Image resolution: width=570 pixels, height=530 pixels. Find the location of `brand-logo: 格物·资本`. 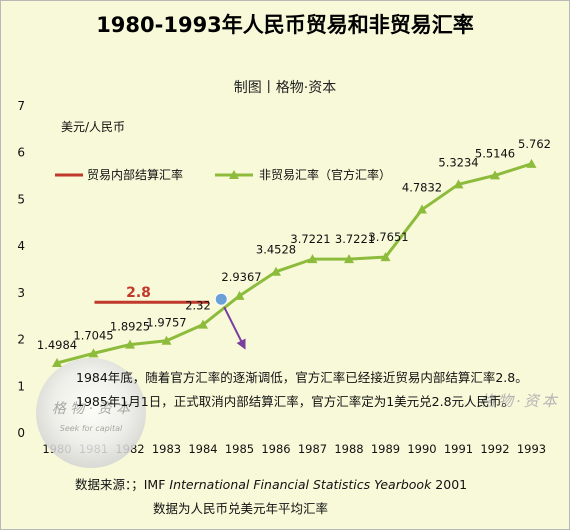

brand-logo: 格物·资本 is located at coordinates (520, 400).